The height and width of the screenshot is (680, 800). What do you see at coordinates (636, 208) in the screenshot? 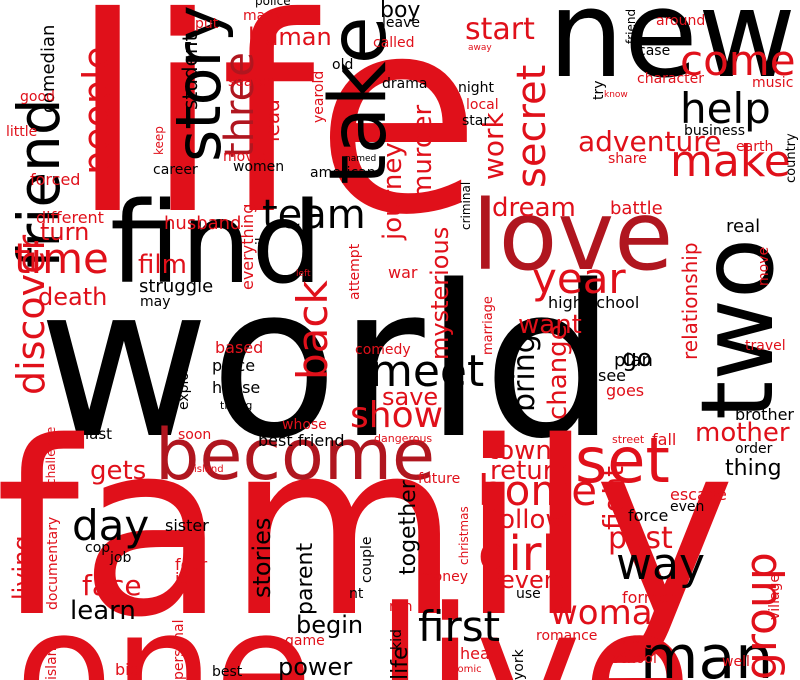
I see `cloud-word: battle` at bounding box center [636, 208].